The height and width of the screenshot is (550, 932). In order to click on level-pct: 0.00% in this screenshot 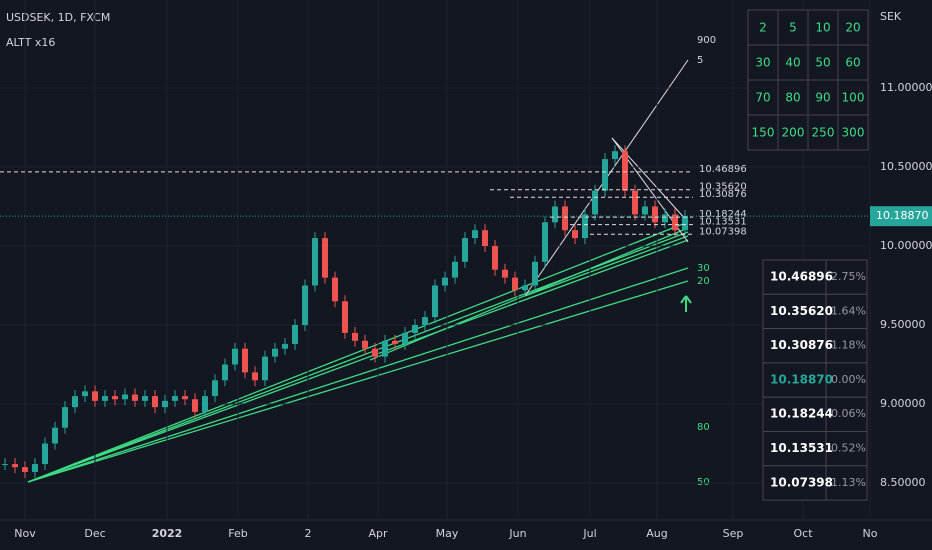, I will do `click(848, 379)`.